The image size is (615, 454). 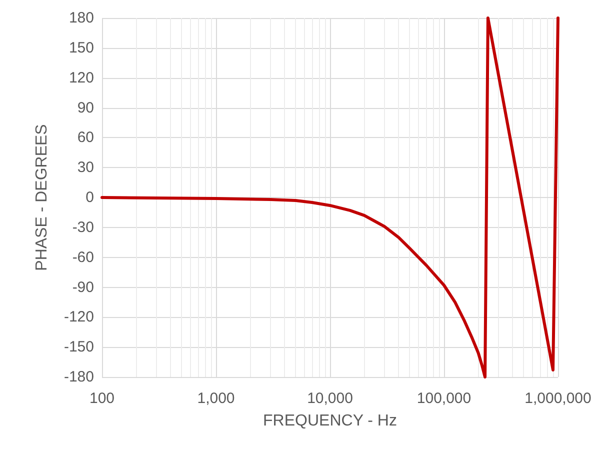 I want to click on y-tick-label: -180, so click(x=79, y=377).